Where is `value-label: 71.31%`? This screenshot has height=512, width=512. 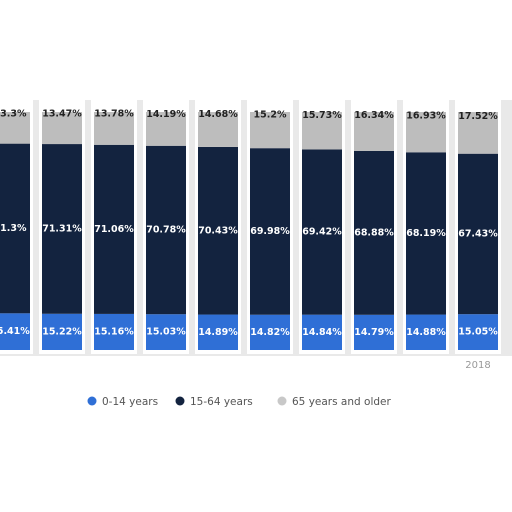 value-label: 71.31% is located at coordinates (62, 228).